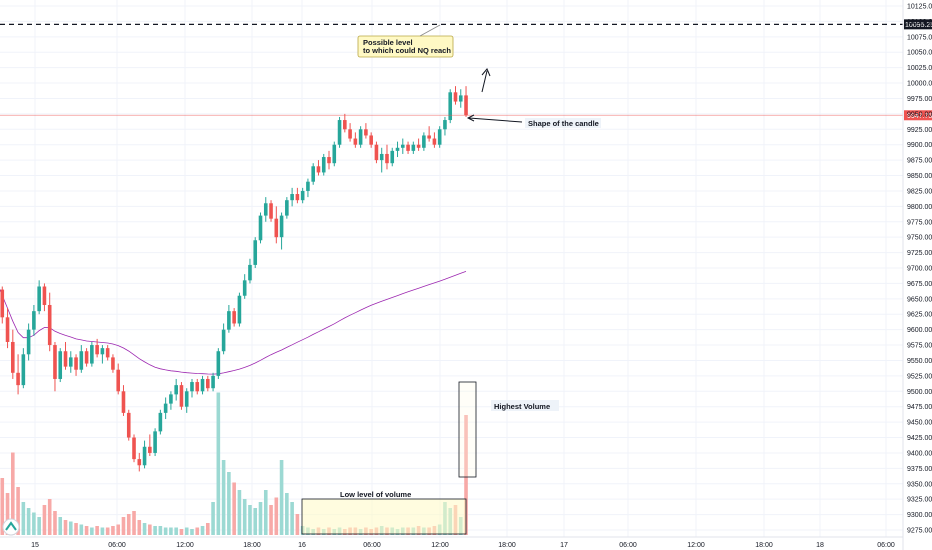 This screenshot has width=932, height=550. Describe the element at coordinates (919, 84) in the screenshot. I see `price-tick-label: 10000.00` at that location.